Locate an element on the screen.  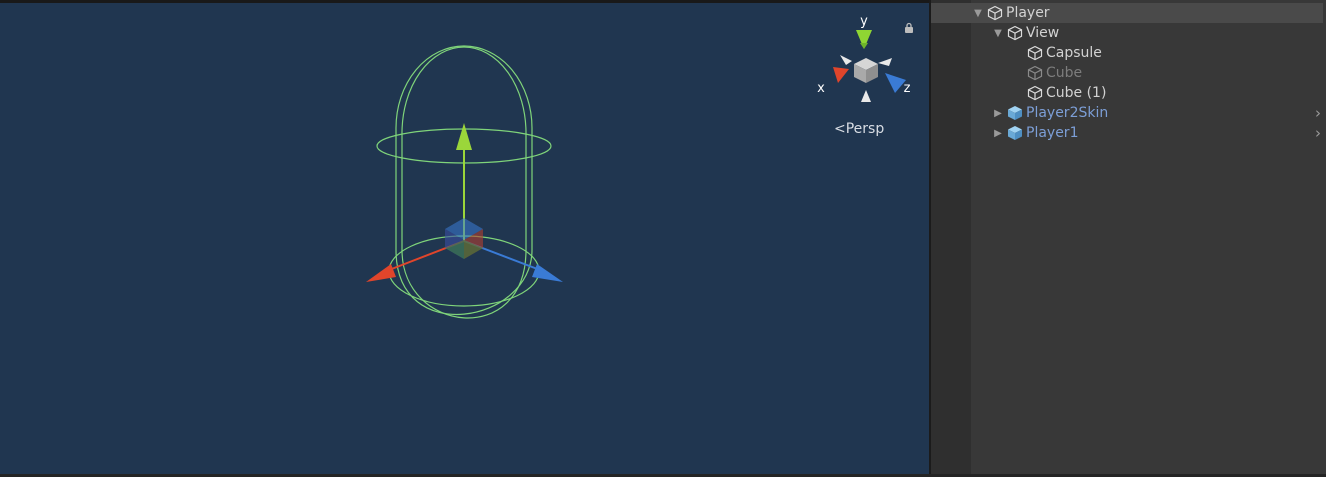
gizmo-neg-x-cone-icon is located at coordinates (885, 62).